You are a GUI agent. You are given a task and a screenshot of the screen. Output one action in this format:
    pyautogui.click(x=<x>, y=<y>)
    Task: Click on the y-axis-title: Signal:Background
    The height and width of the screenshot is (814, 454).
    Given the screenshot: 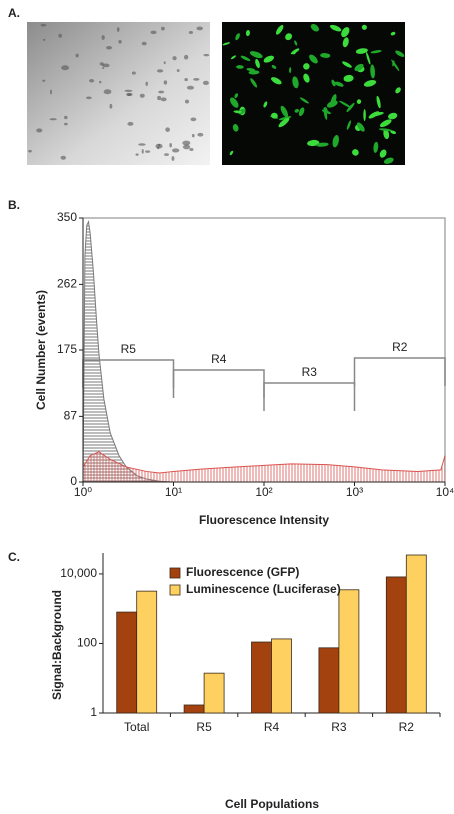 What is the action you would take?
    pyautogui.click(x=57, y=645)
    